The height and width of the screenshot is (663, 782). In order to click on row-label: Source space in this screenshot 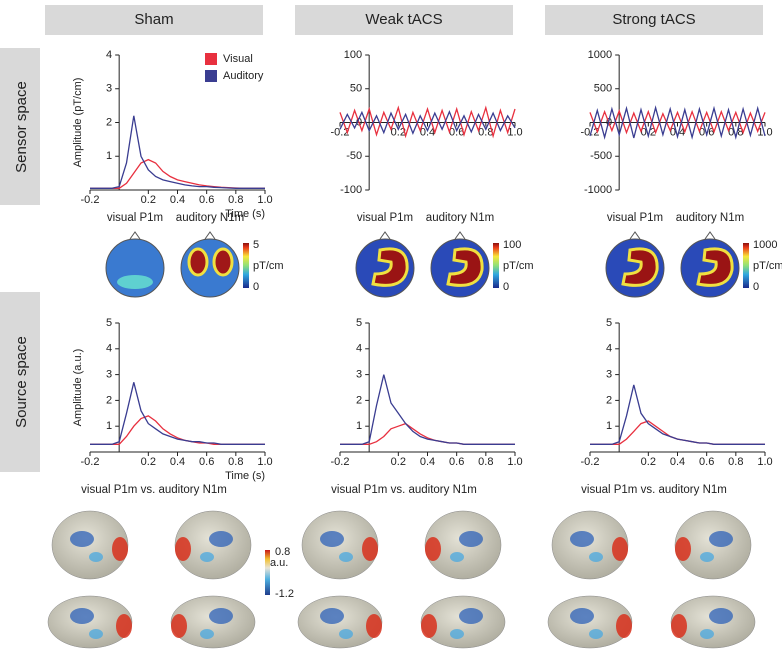, I will do `click(21, 382)`.